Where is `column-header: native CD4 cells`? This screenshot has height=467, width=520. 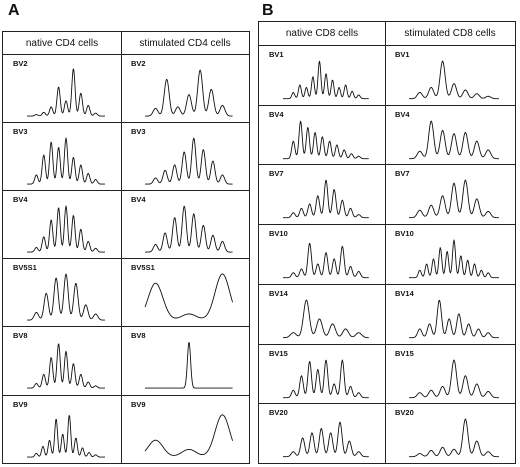
column-header: native CD4 cells is located at coordinates (62, 43).